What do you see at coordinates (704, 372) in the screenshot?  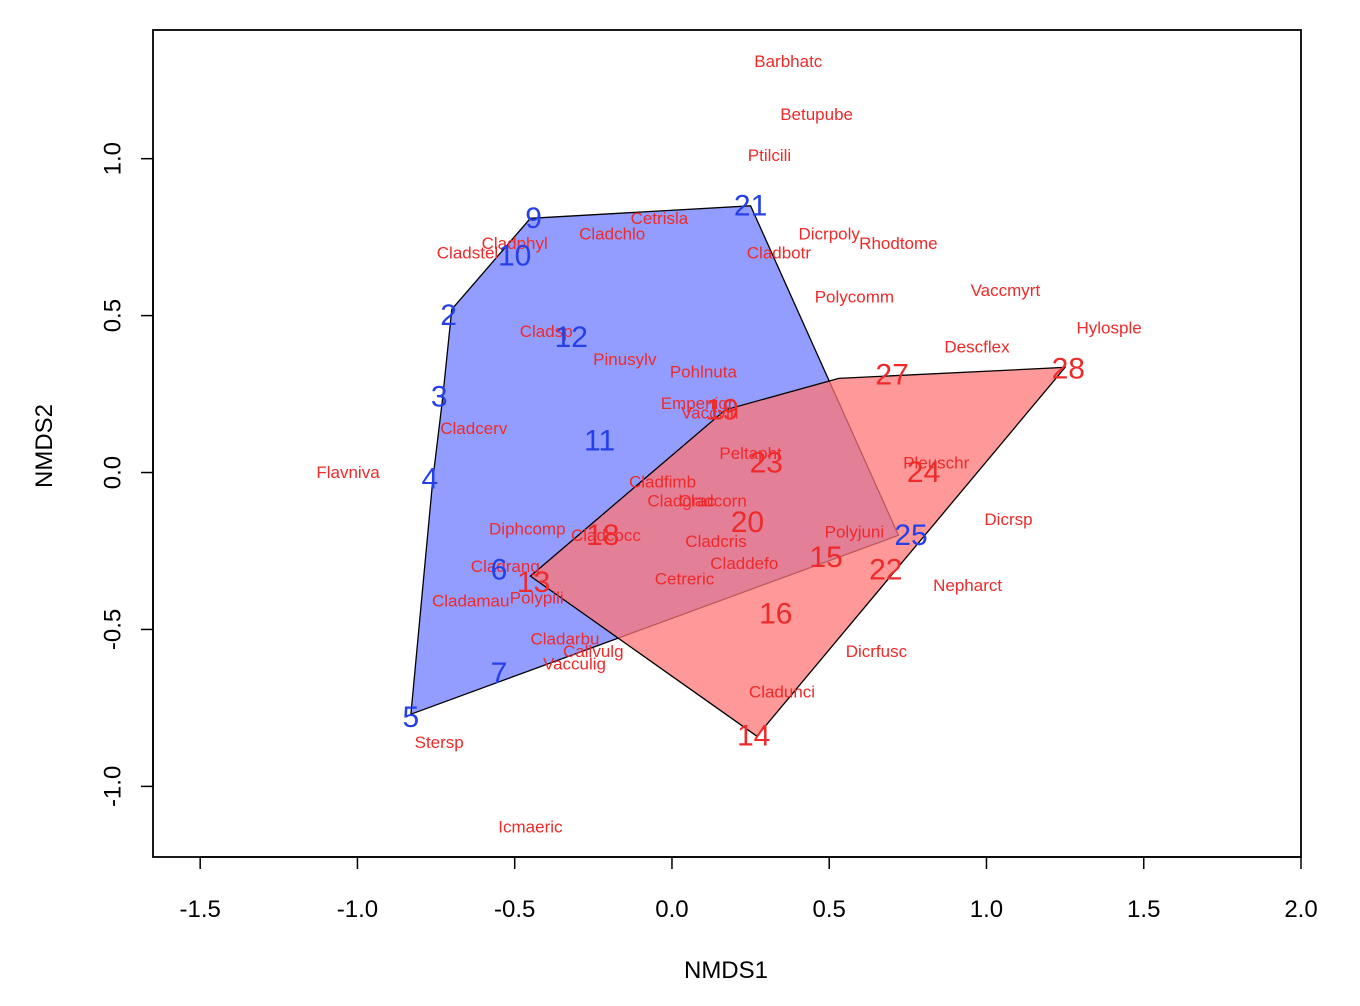 I see `species-label: Pohlnuta` at bounding box center [704, 372].